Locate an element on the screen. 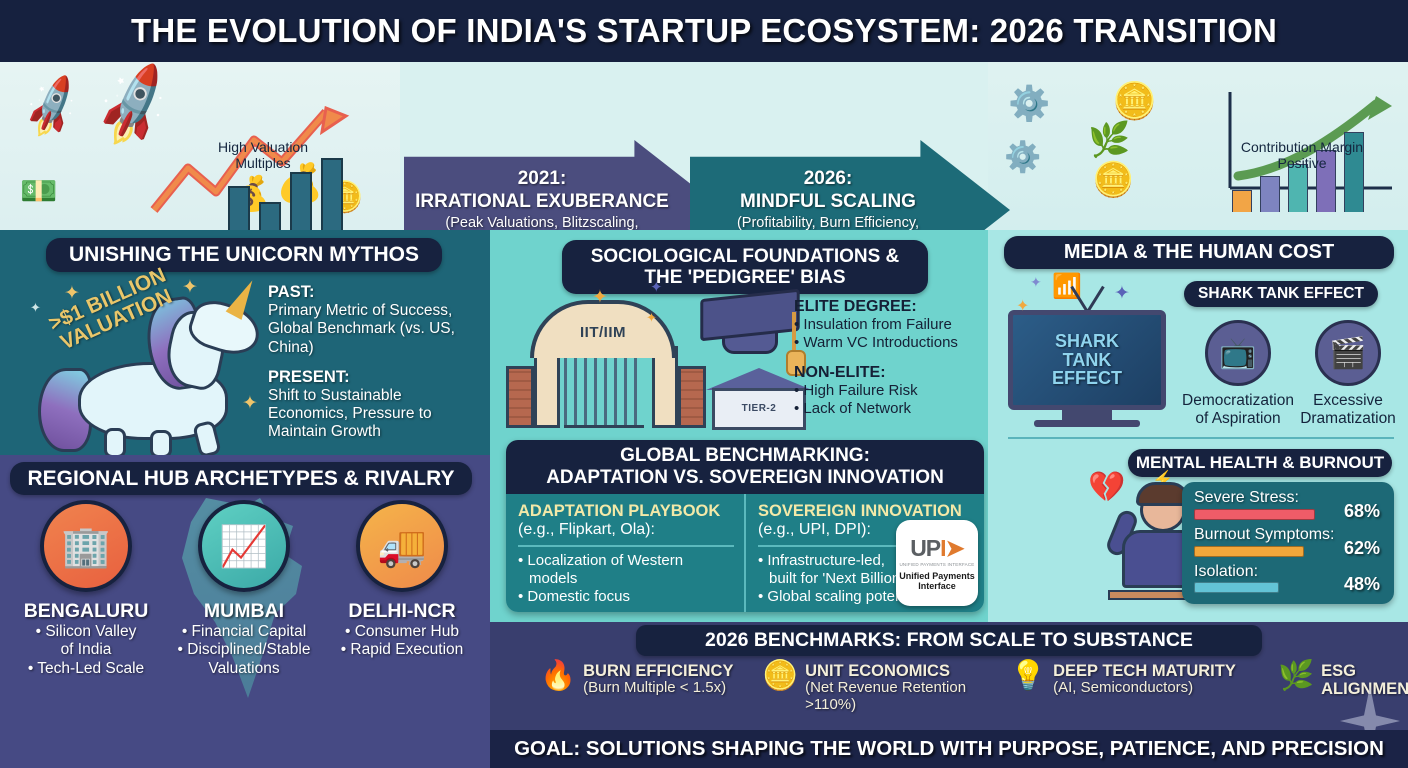  hub-bullet: • Disciplined/Stable is located at coordinates (244, 650).